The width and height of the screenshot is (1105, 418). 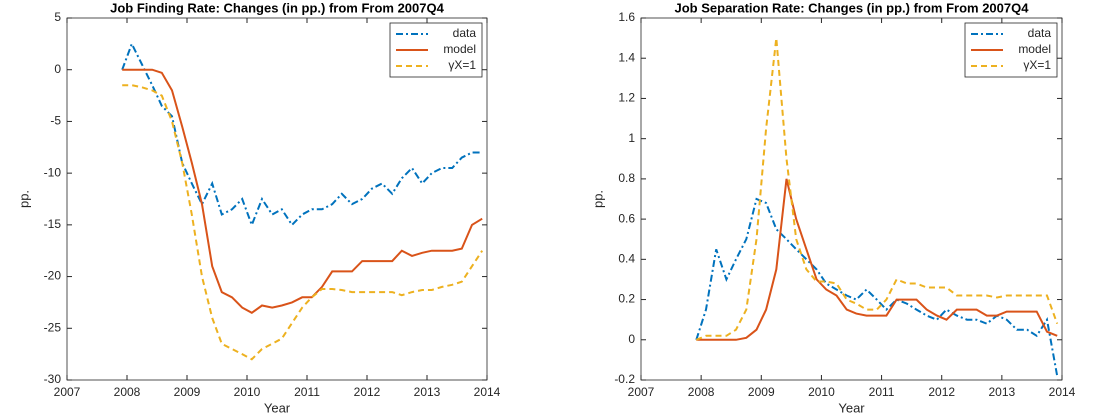 What do you see at coordinates (626, 17) in the screenshot?
I see `y-tick-label: 1.6` at bounding box center [626, 17].